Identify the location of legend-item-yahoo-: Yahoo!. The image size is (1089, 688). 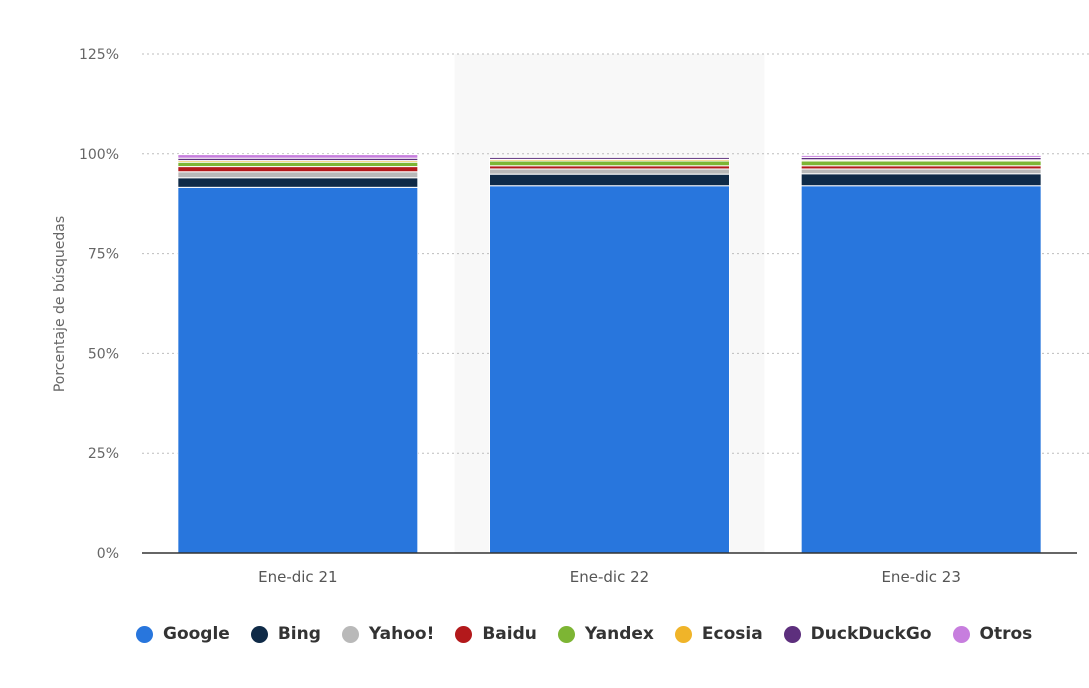
(388, 634).